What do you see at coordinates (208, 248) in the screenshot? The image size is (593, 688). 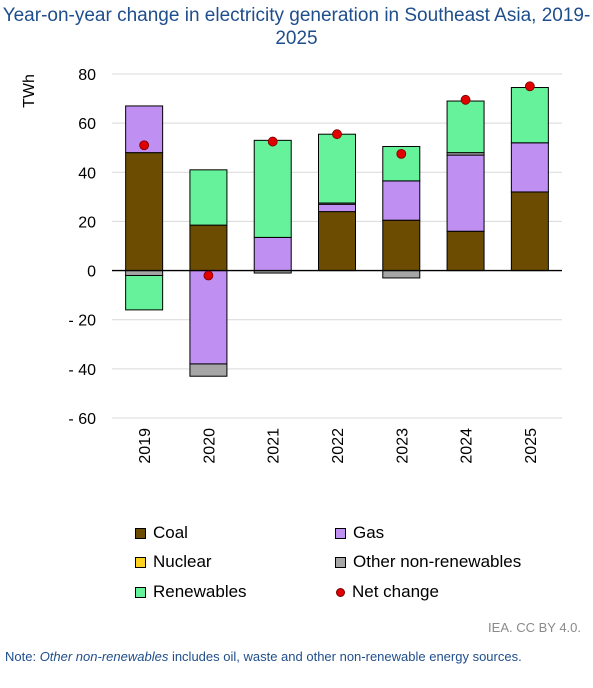 I see `bar-coal-2020` at bounding box center [208, 248].